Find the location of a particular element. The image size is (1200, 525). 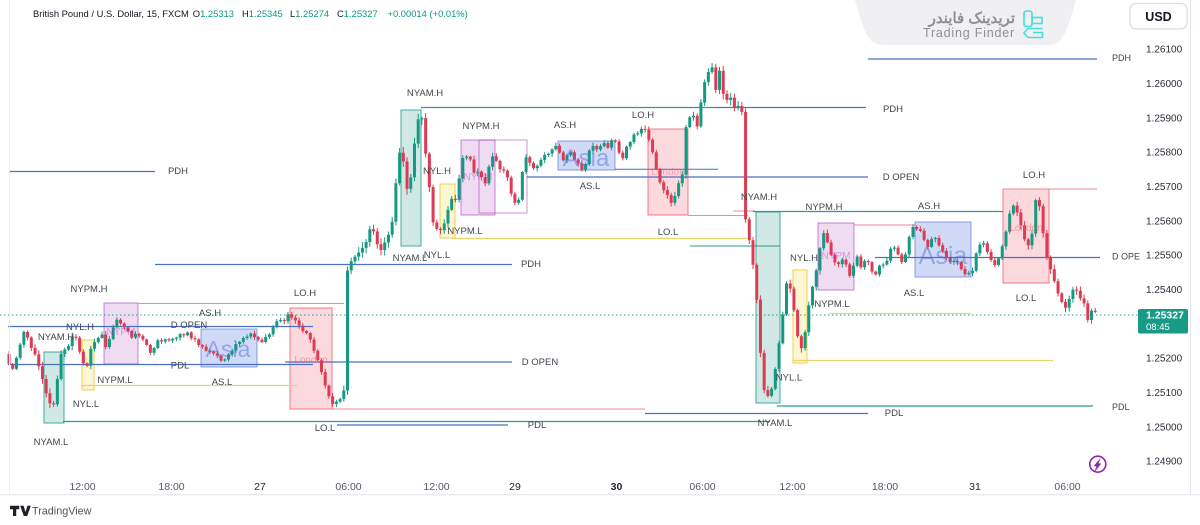

svg-text: 1.26000 is located at coordinates (1164, 84).